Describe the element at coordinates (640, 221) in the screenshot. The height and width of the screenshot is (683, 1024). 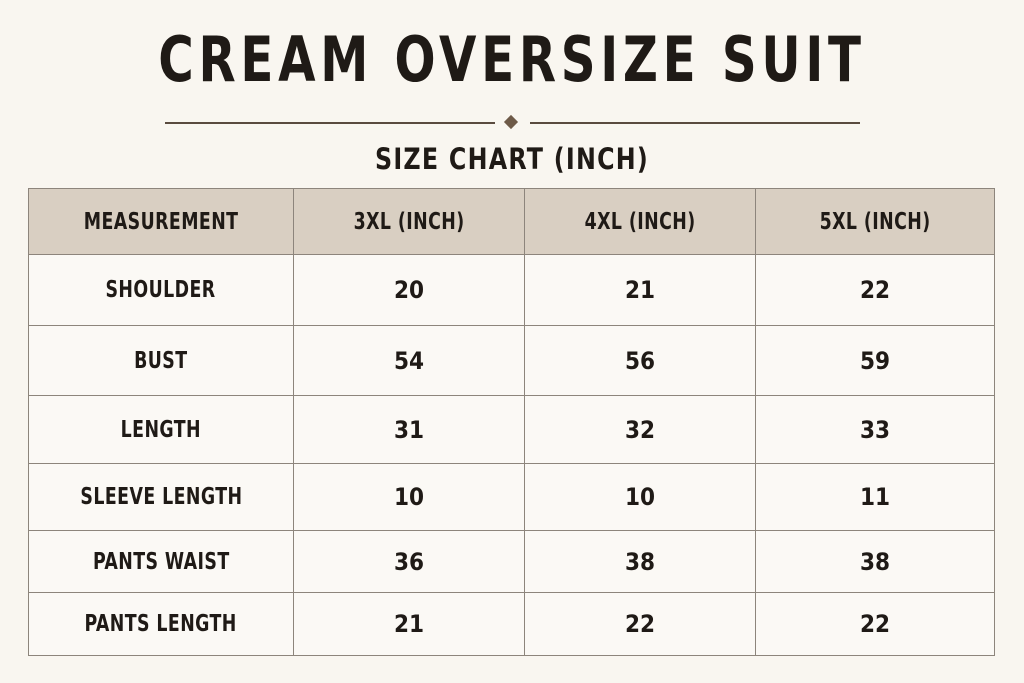
I see `column-header-4xl: 4XL (INCH)` at that location.